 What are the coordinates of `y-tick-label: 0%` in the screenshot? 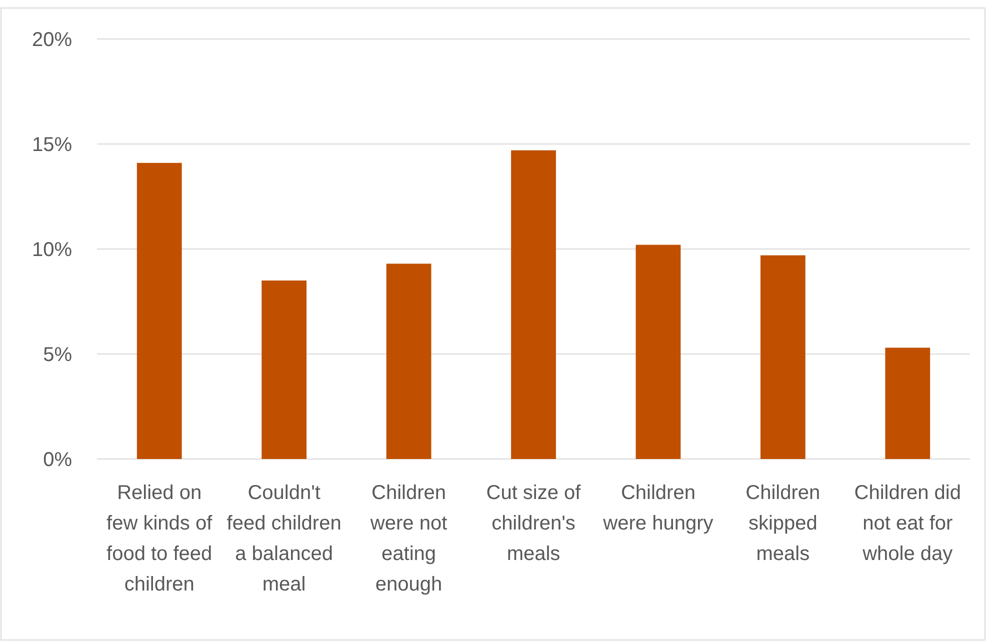 It's located at (57, 460).